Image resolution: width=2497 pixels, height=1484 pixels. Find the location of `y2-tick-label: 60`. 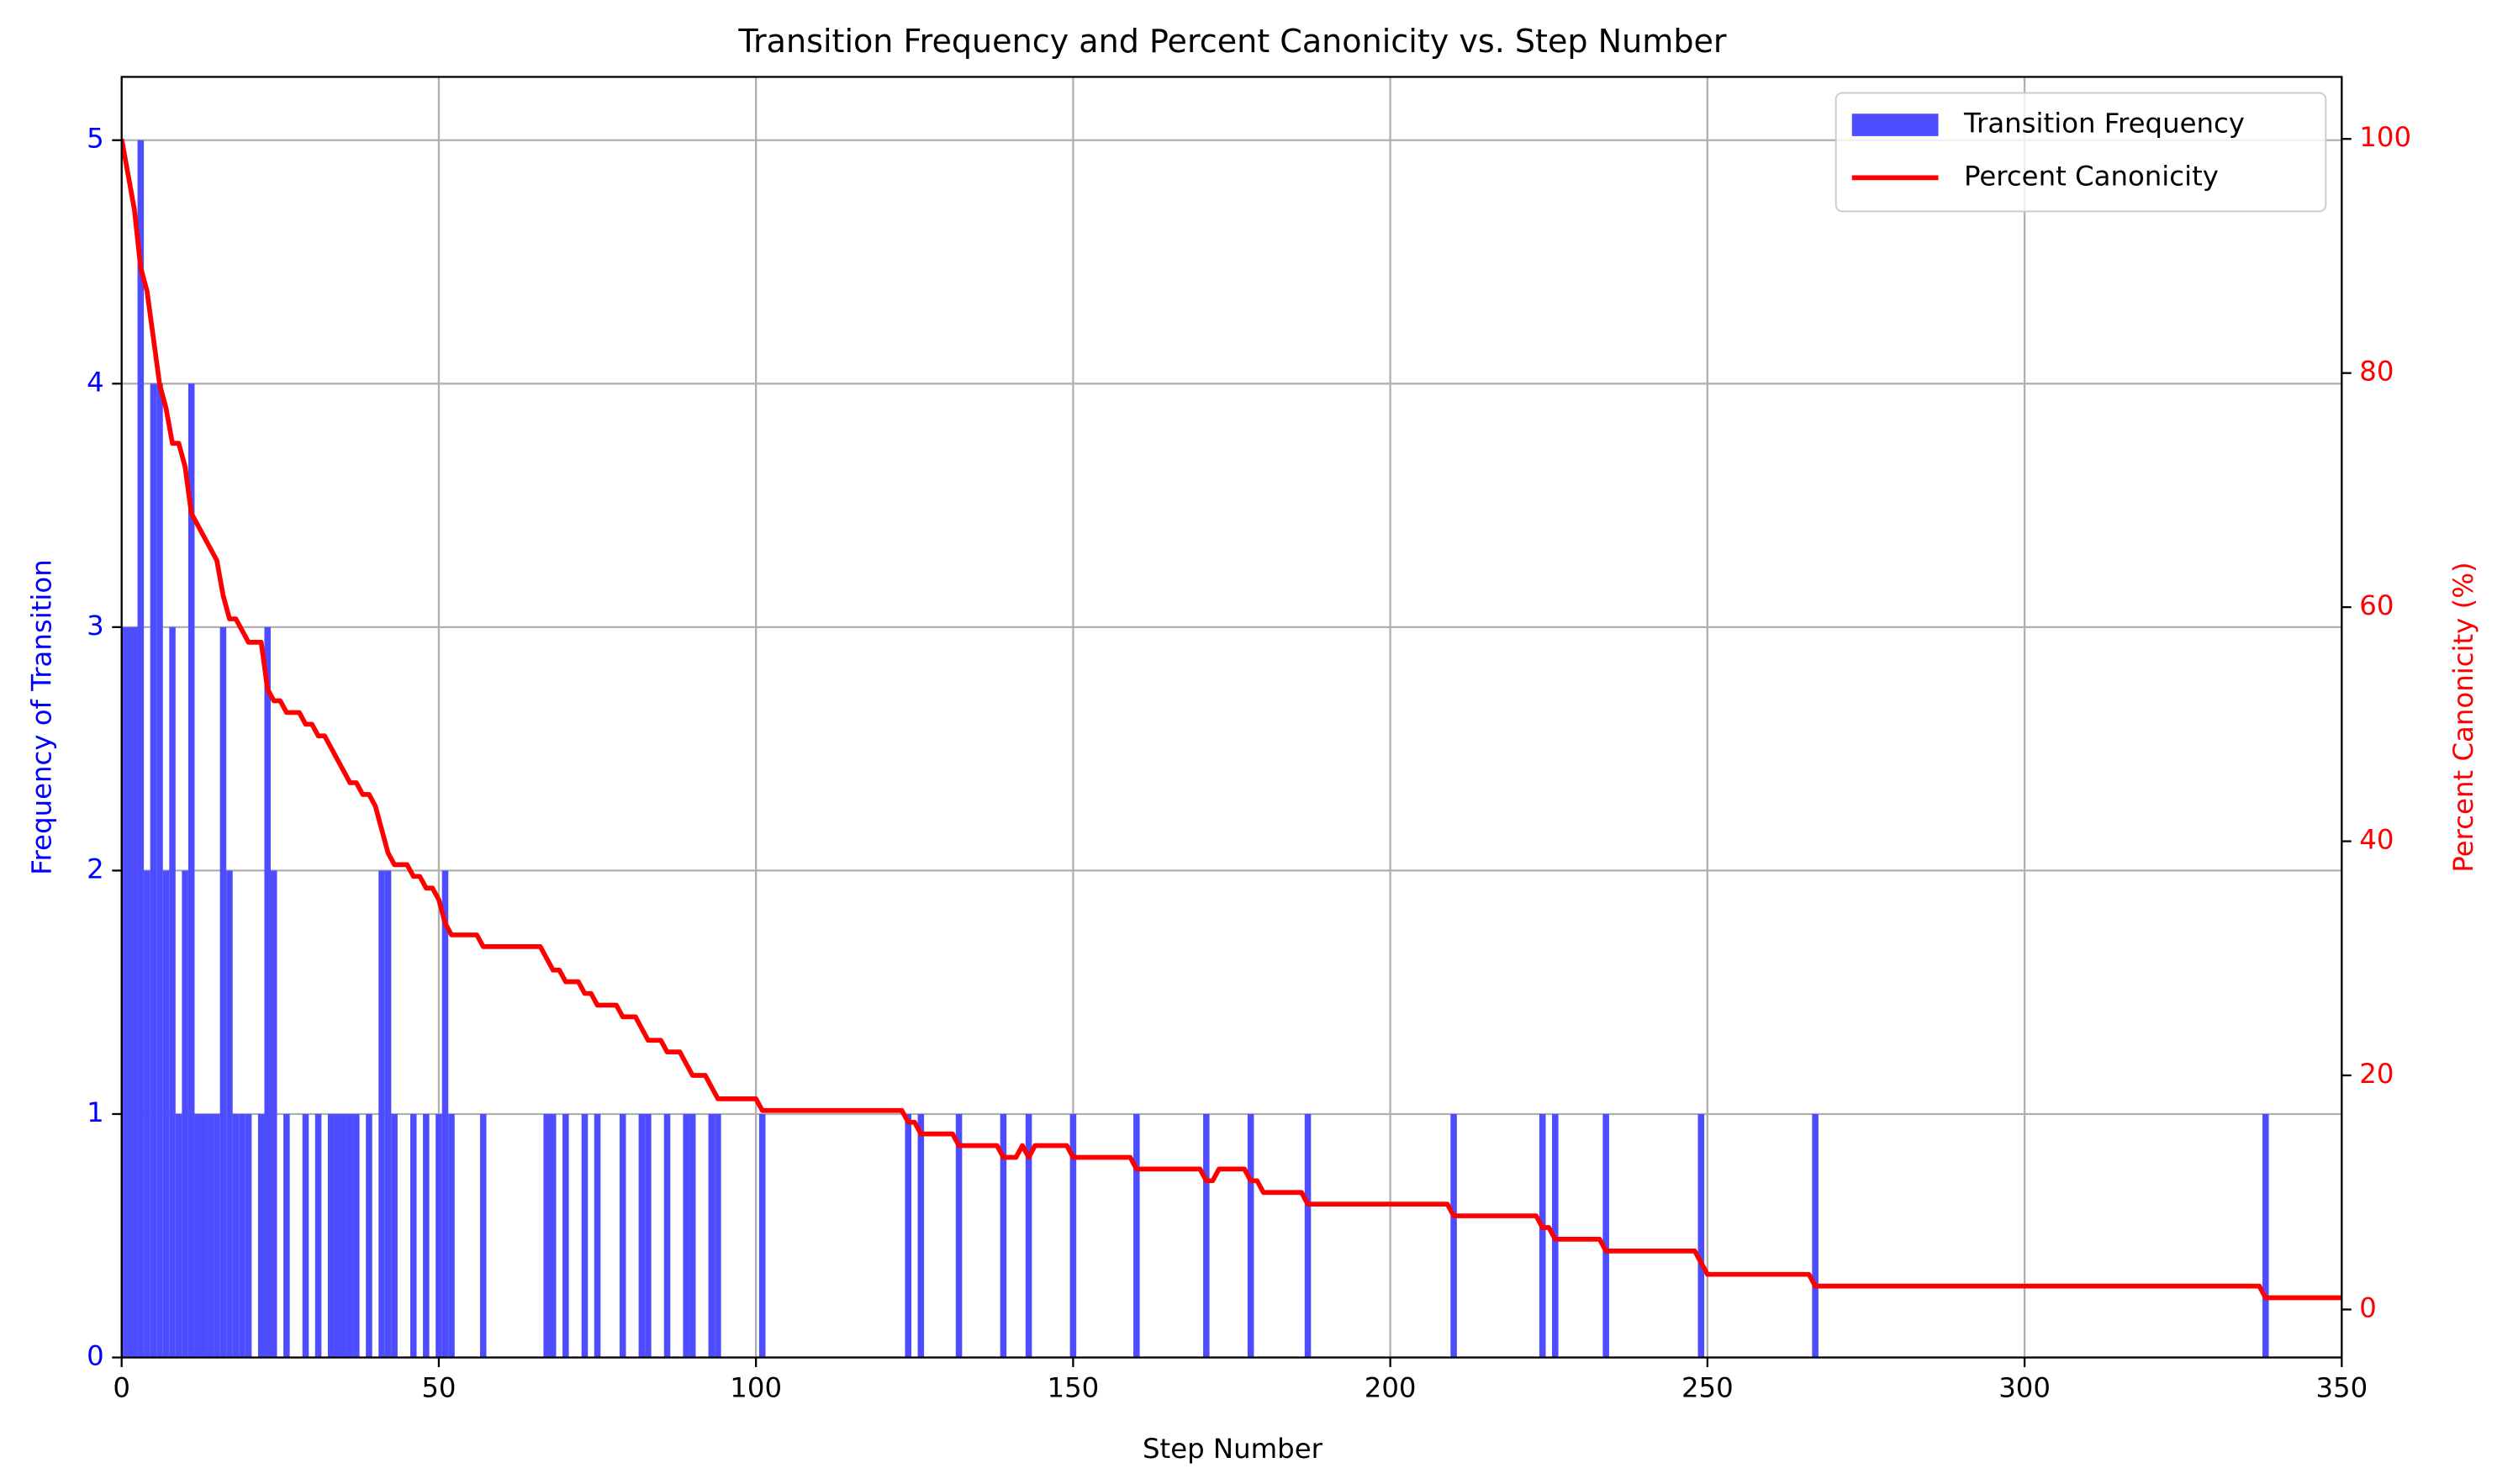

y2-tick-label: 60 is located at coordinates (2376, 605).